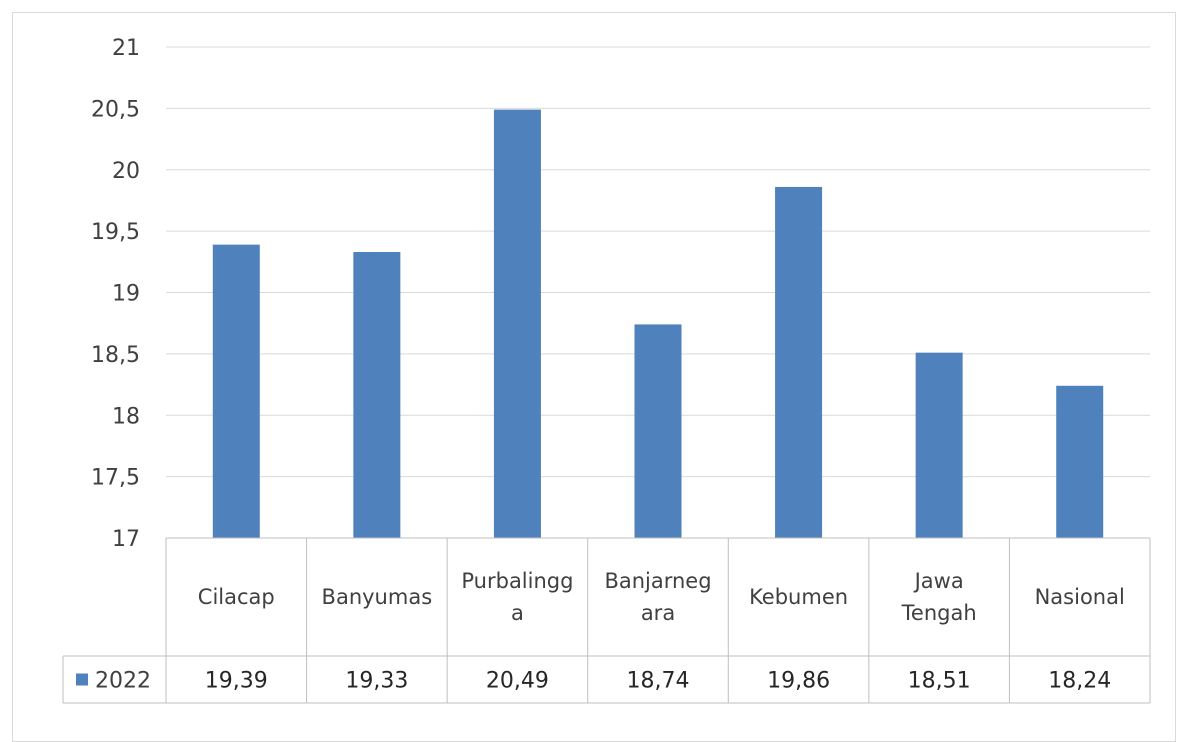 Image resolution: width=1186 pixels, height=742 pixels. Describe the element at coordinates (236, 597) in the screenshot. I see `category-label: Cilacap` at that location.